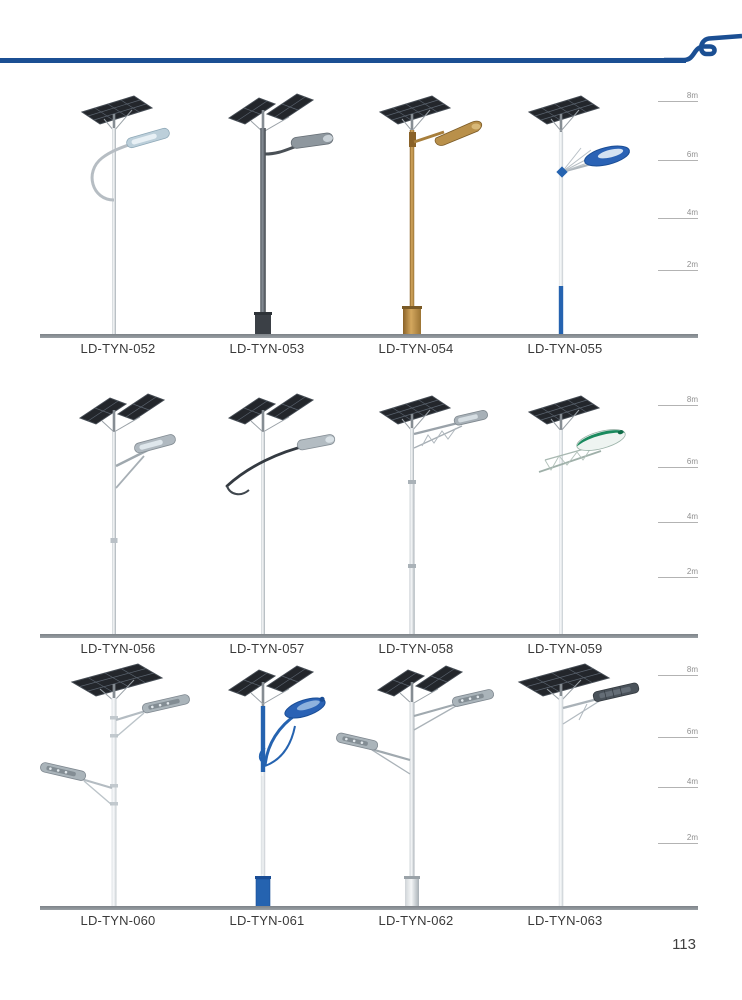 Image resolution: width=742 pixels, height=1000 pixels. What do you see at coordinates (416, 648) in the screenshot?
I see `product-model-label: LD-TYN-058` at bounding box center [416, 648].